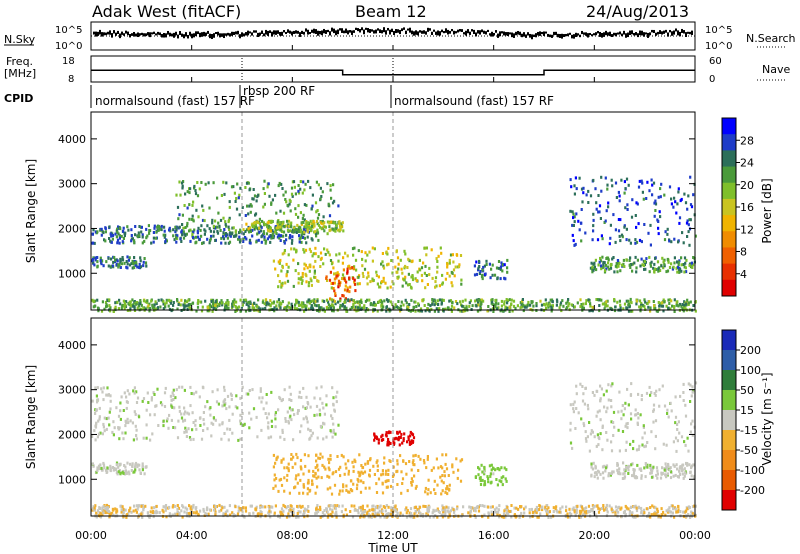 The width and height of the screenshot is (800, 554). Describe the element at coordinates (752, 470) in the screenshot. I see `colorbar-tick-label: -100` at that location.